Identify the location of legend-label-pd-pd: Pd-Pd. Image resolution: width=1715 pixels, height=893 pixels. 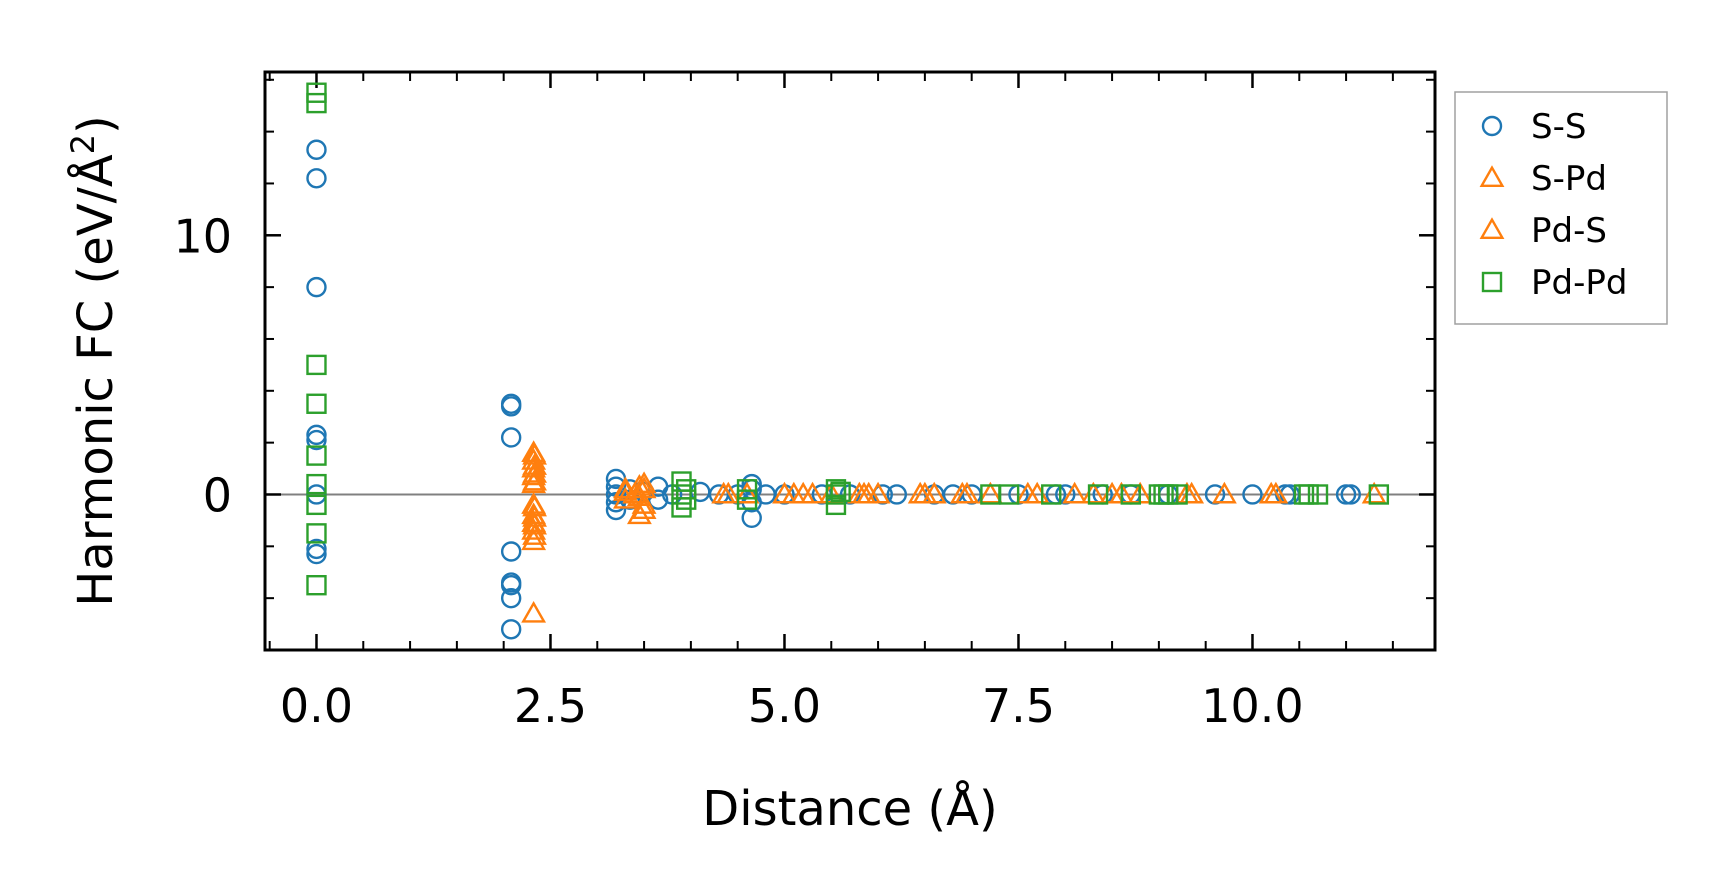
(1579, 283).